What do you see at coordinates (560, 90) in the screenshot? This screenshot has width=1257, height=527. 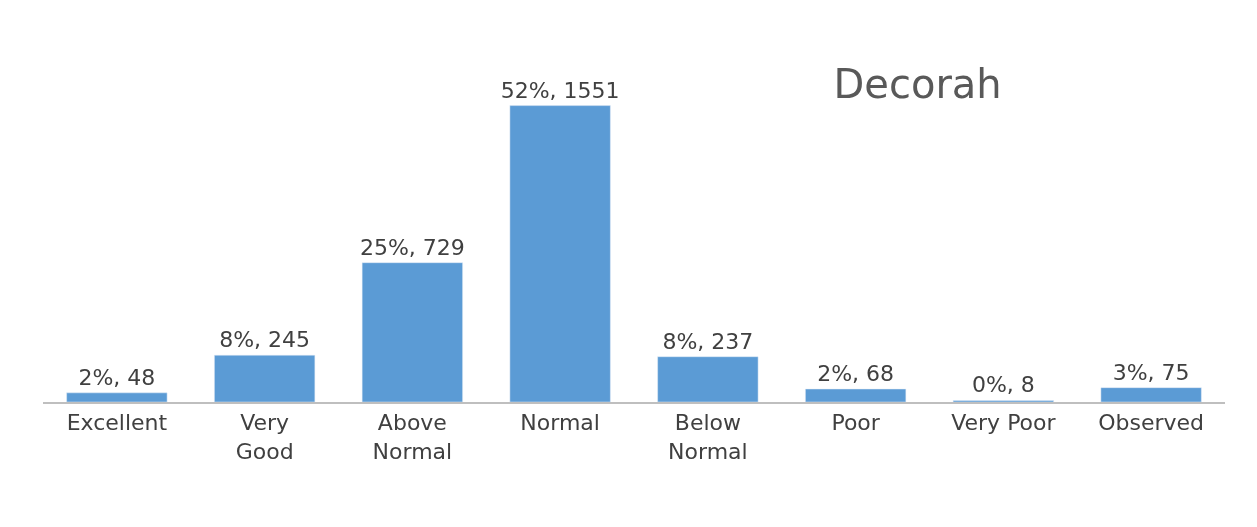 I see `data-label: 52%, 1551` at bounding box center [560, 90].